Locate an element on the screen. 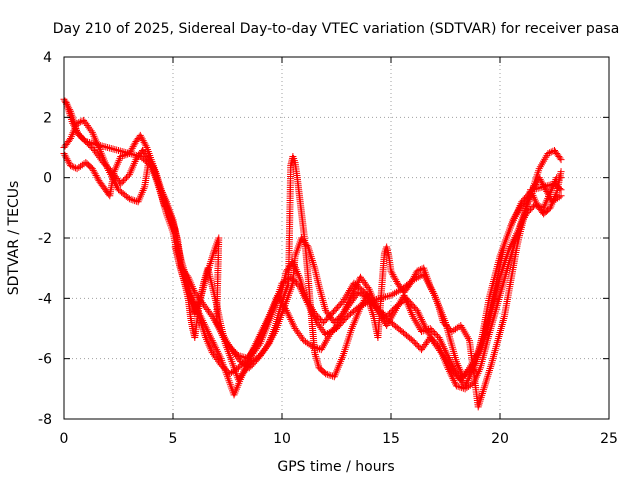  y-tick-label: 4 is located at coordinates (47, 58).